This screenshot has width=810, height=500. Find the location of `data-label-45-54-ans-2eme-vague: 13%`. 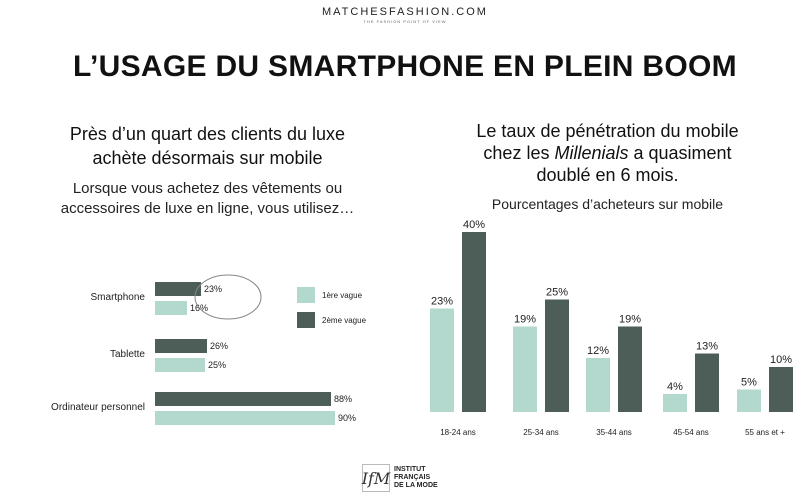

data-label-45-54-ans-2eme-vague: 13% is located at coordinates (707, 347).